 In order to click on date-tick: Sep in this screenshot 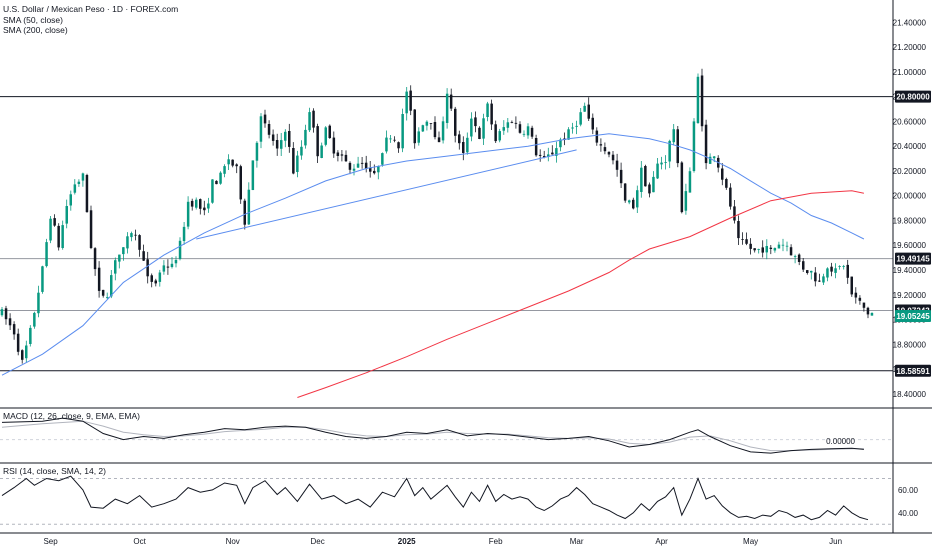, I will do `click(50, 541)`.